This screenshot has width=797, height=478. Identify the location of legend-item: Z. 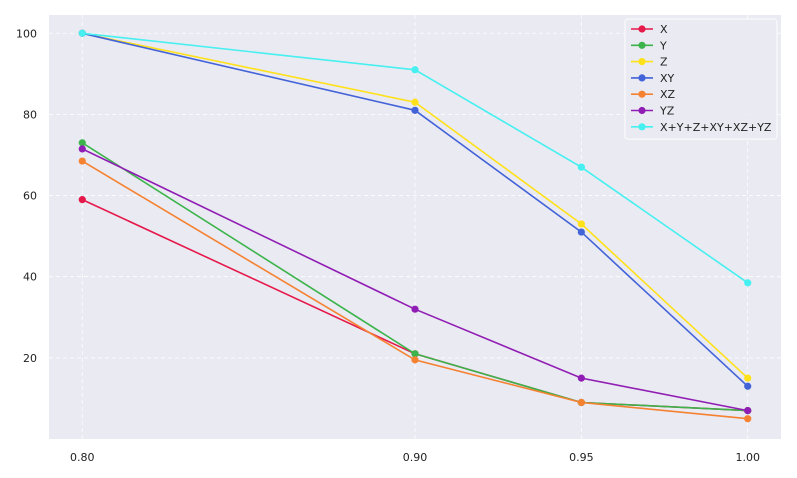
(649, 62).